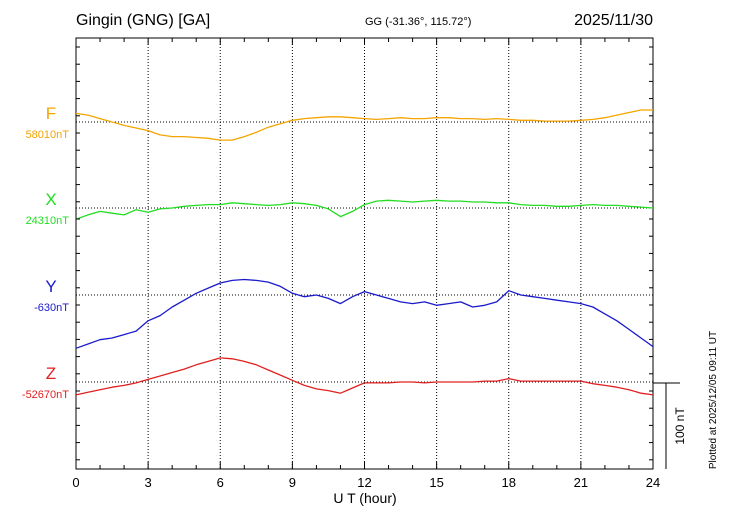 The height and width of the screenshot is (525, 730). I want to click on series-name-Y: Y, so click(50, 286).